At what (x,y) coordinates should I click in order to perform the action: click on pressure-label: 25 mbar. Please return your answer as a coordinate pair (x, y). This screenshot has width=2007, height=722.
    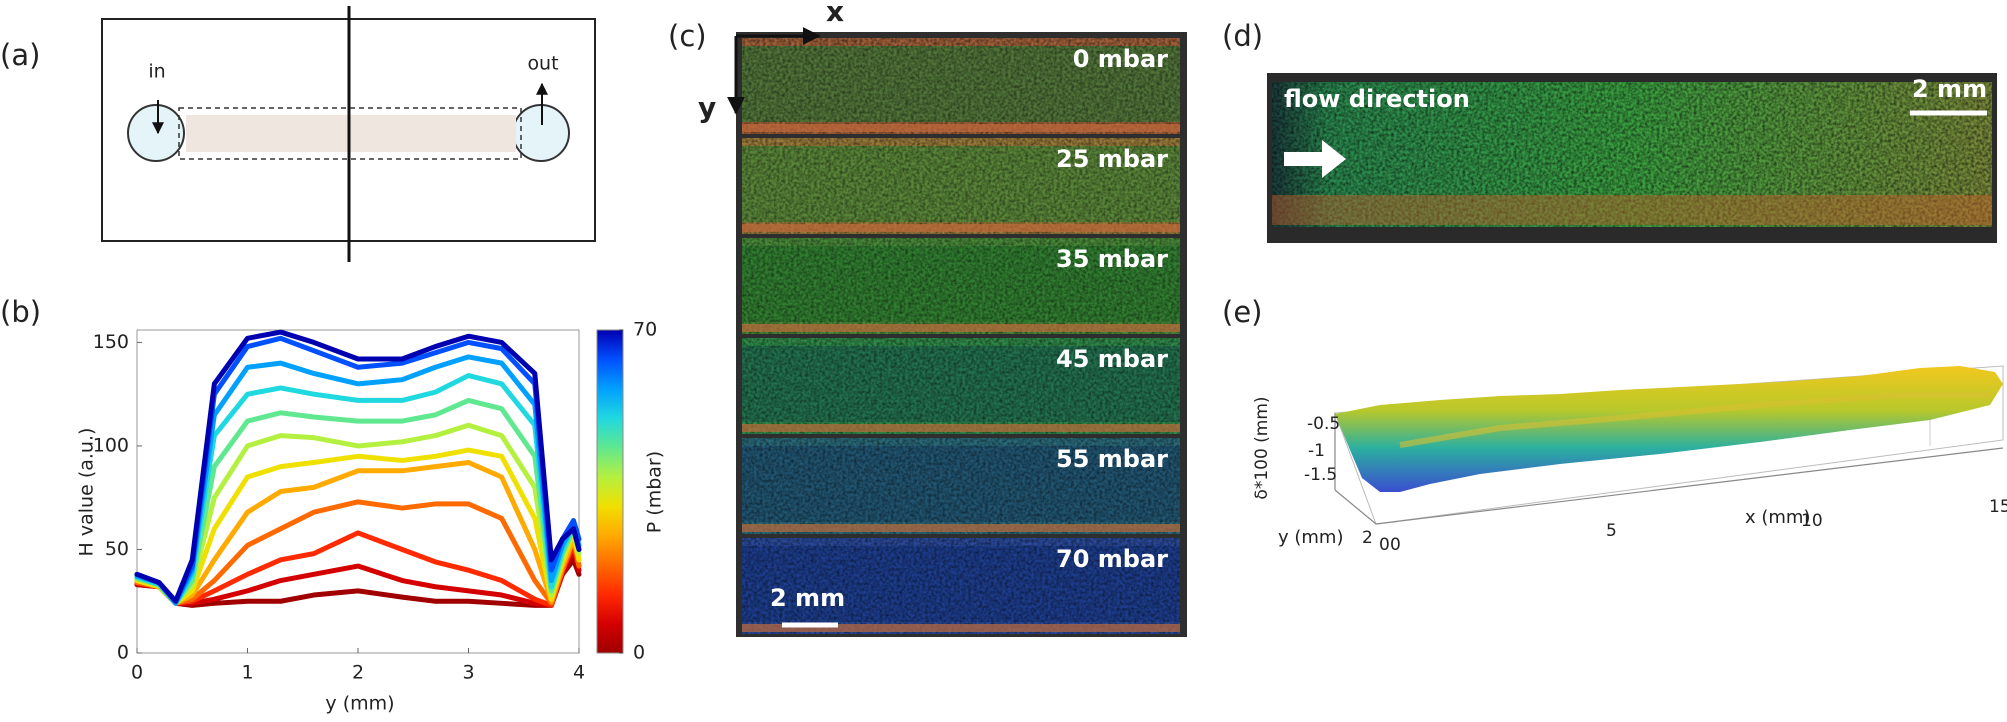
    Looking at the image, I should click on (1112, 159).